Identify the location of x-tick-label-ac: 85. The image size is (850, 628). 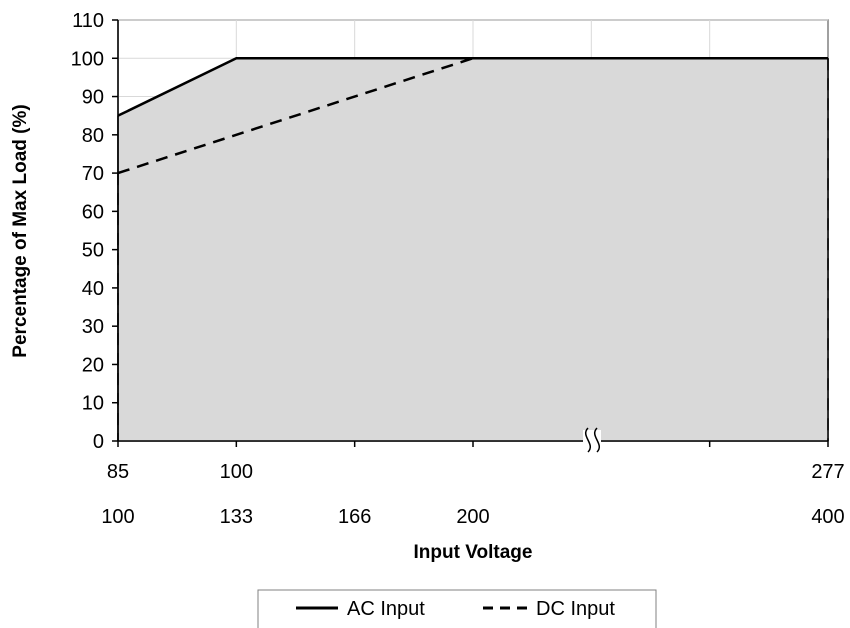
(118, 472).